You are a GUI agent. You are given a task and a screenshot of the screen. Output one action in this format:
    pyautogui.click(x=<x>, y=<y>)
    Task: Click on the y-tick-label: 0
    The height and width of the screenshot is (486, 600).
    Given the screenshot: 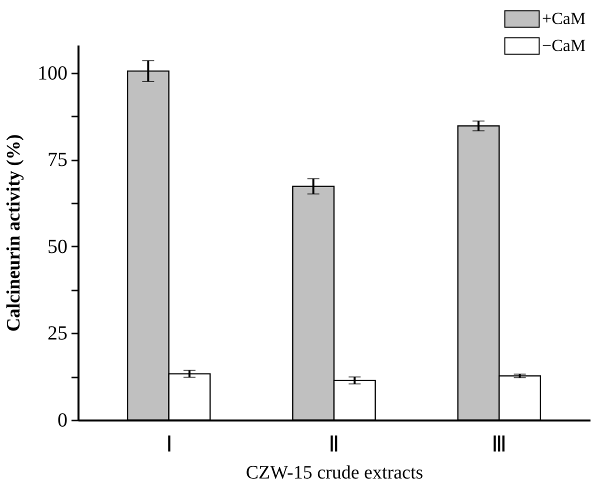 What is the action you would take?
    pyautogui.click(x=63, y=421)
    